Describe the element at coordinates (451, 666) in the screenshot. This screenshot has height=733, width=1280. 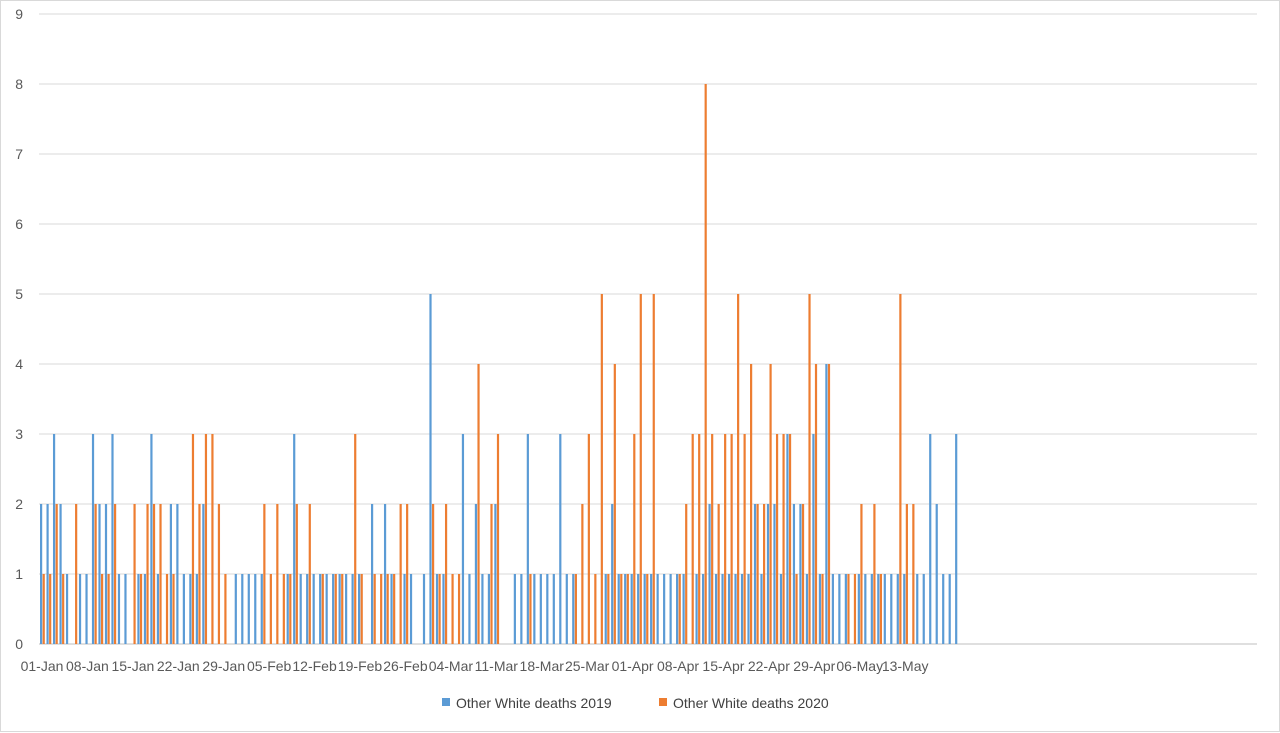
I see `x-tick-label: 04-Mar` at that location.